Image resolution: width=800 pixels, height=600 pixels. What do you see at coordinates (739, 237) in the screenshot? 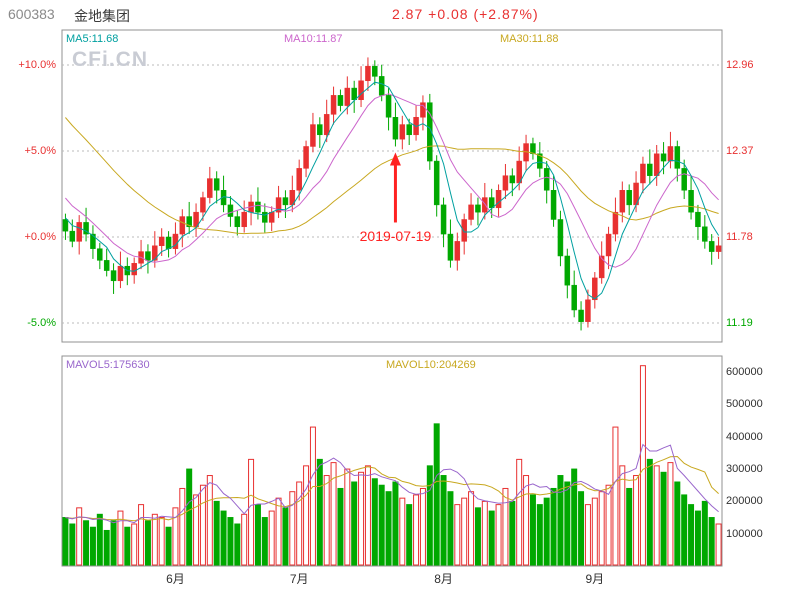
I see `price-axis-label: 11.78` at bounding box center [739, 237].